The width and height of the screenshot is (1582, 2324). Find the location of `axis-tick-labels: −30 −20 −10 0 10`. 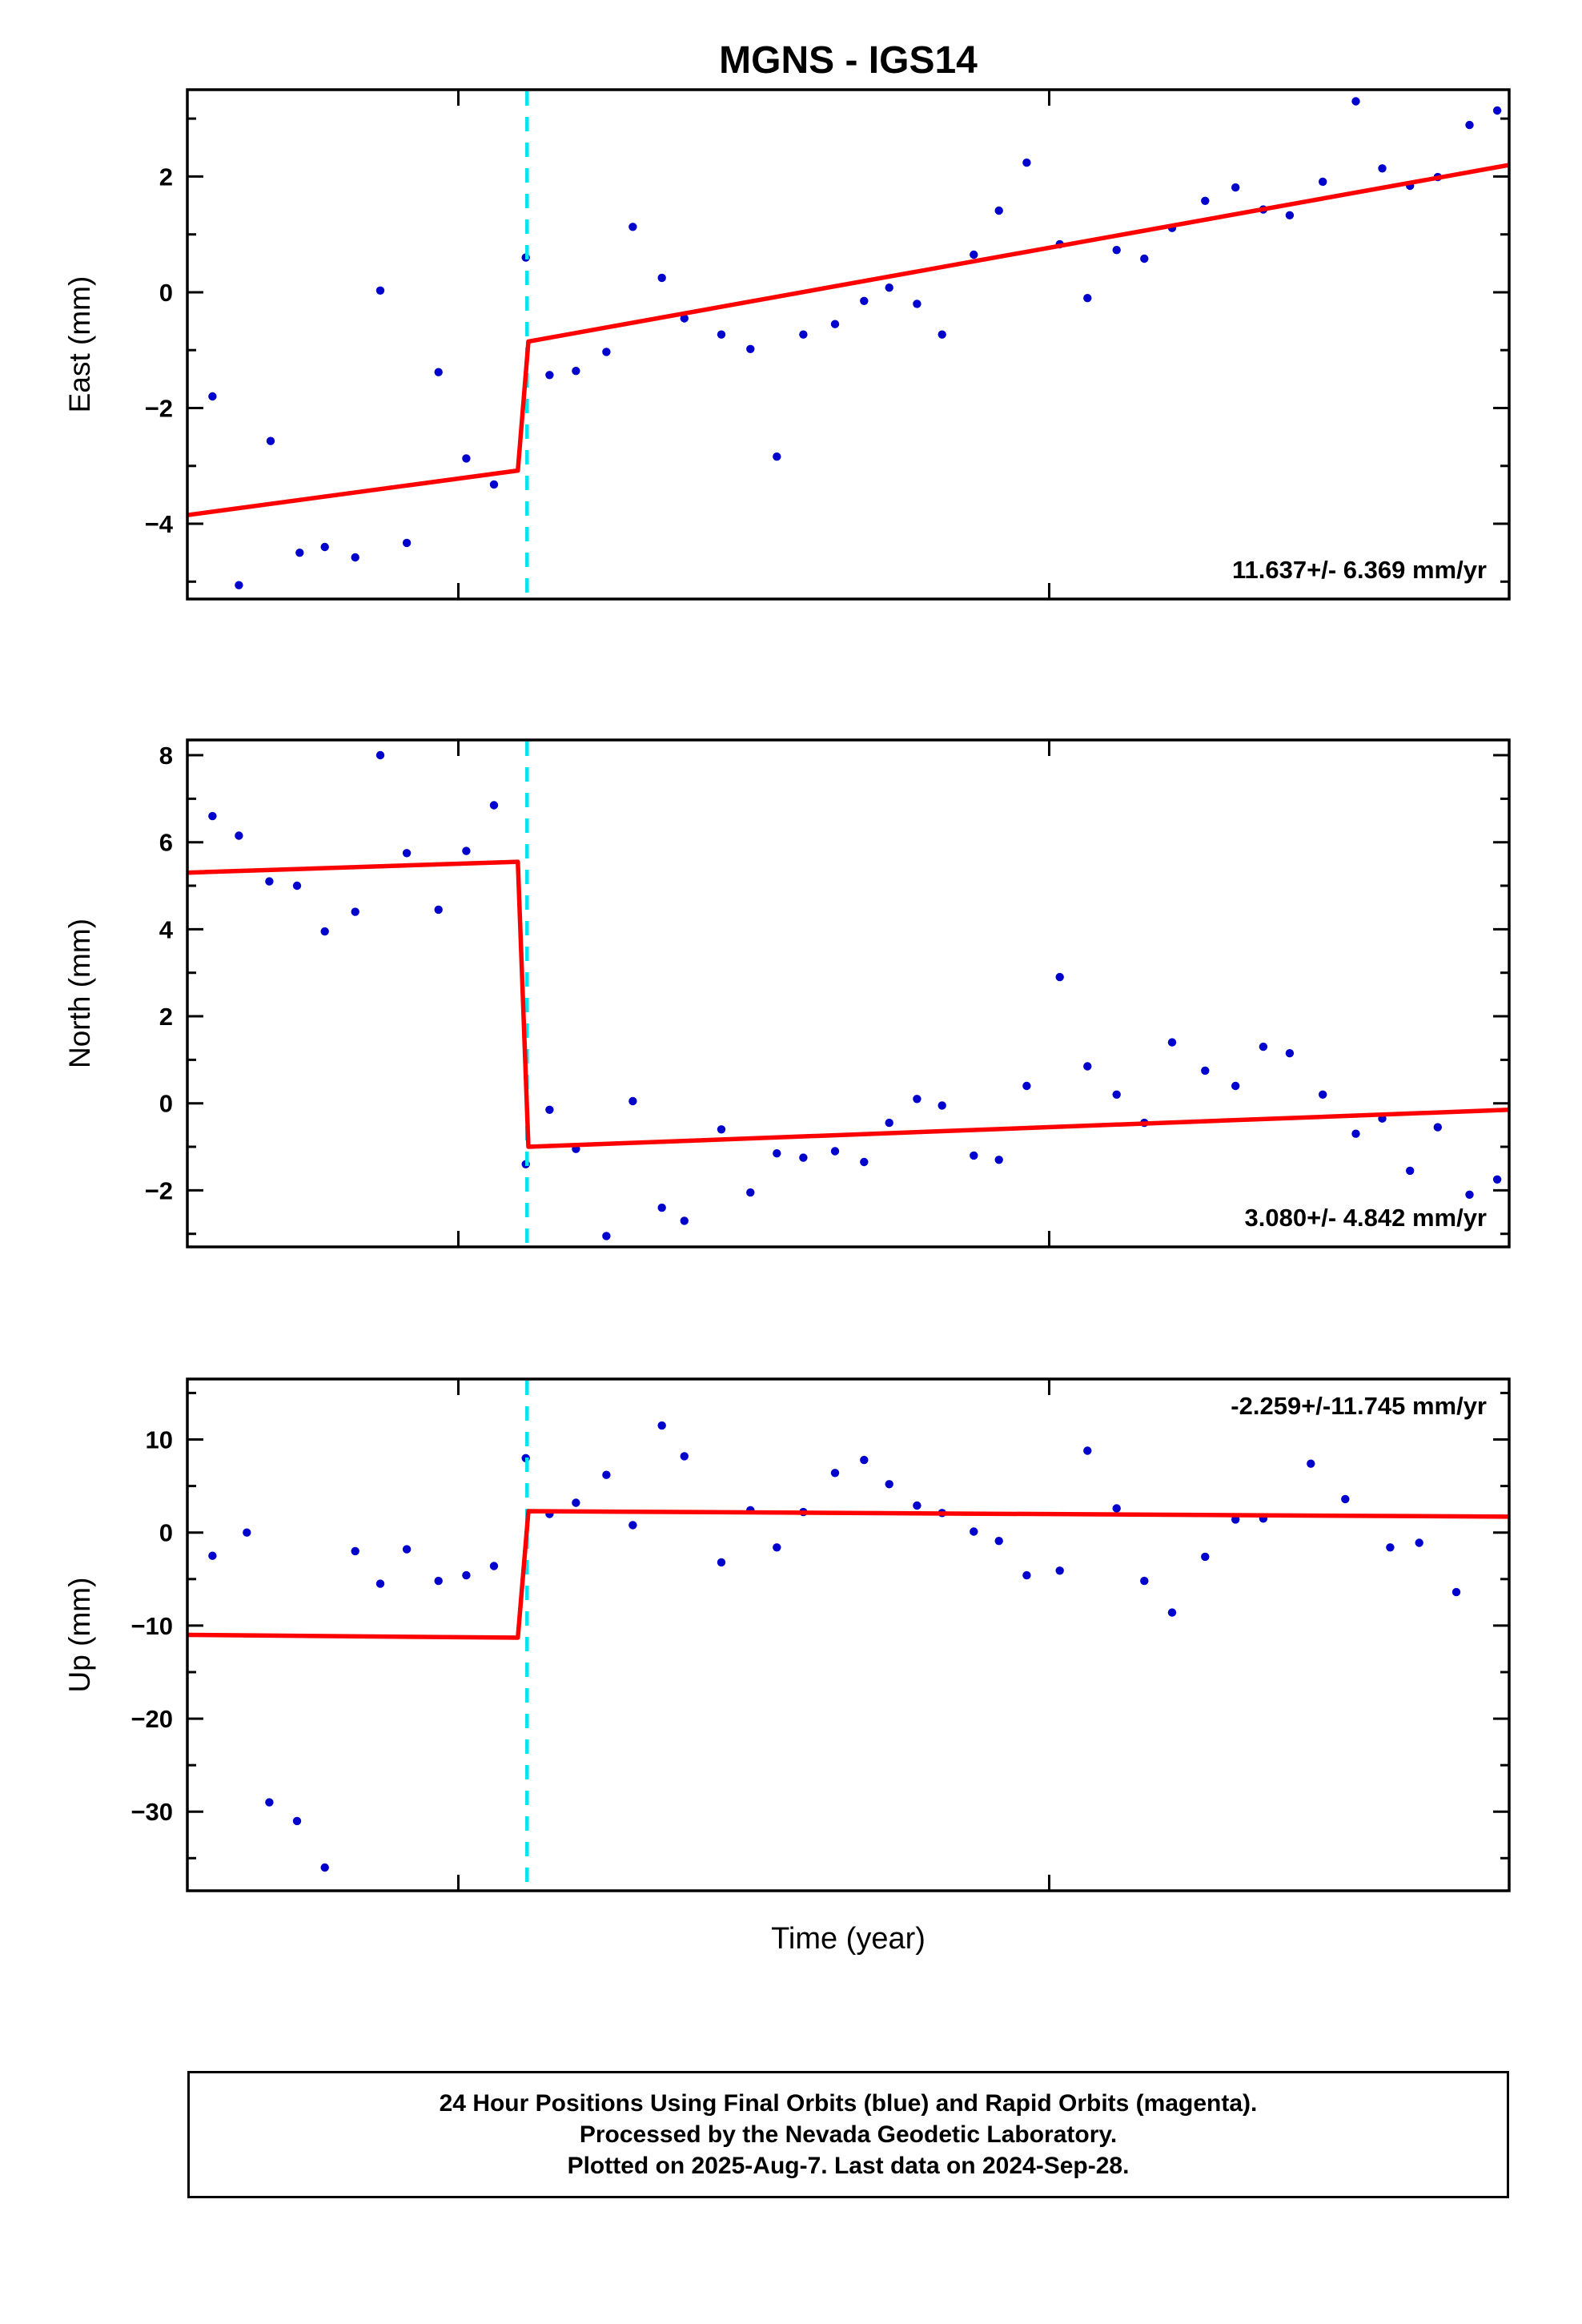

axis-tick-labels: −30 −20 −10 0 10 is located at coordinates (151, 1626).